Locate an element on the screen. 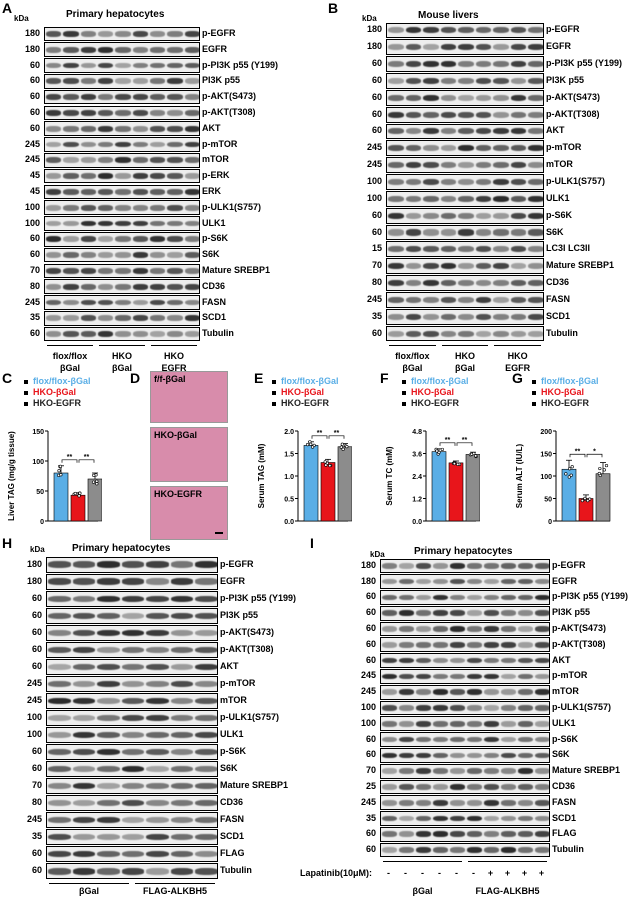  data-point is located at coordinates (330, 466).